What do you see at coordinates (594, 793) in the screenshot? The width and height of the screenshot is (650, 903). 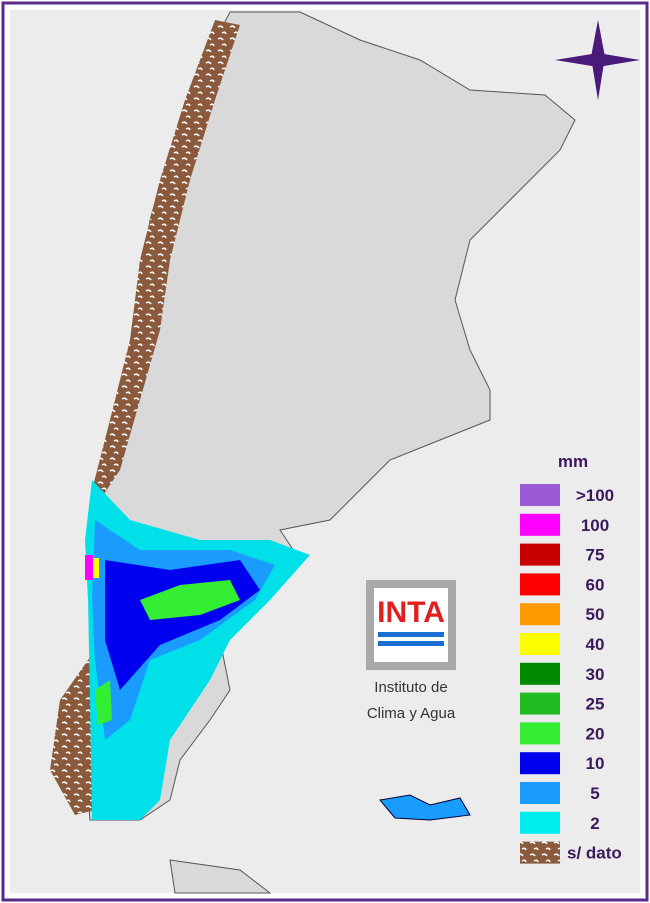 I see `legend-label: 5` at bounding box center [594, 793].